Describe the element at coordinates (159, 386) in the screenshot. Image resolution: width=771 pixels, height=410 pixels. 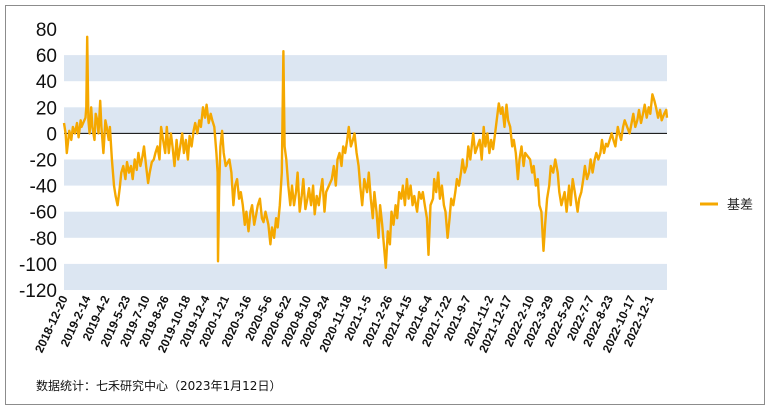
I see `source-note: 数据统计：七禾研究中心（2023年1月12日）` at that location.